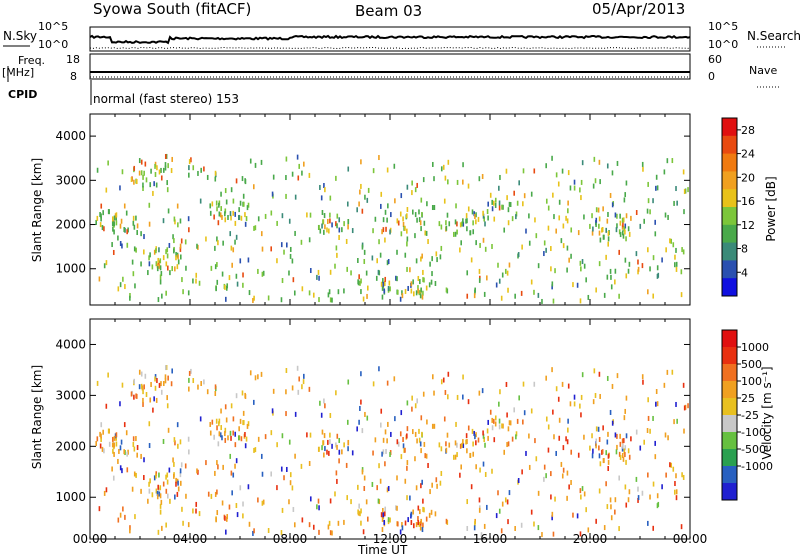 The width and height of the screenshot is (800, 557). Describe the element at coordinates (70, 497) in the screenshot. I see `velocity-ytick-label: 1000` at that location.